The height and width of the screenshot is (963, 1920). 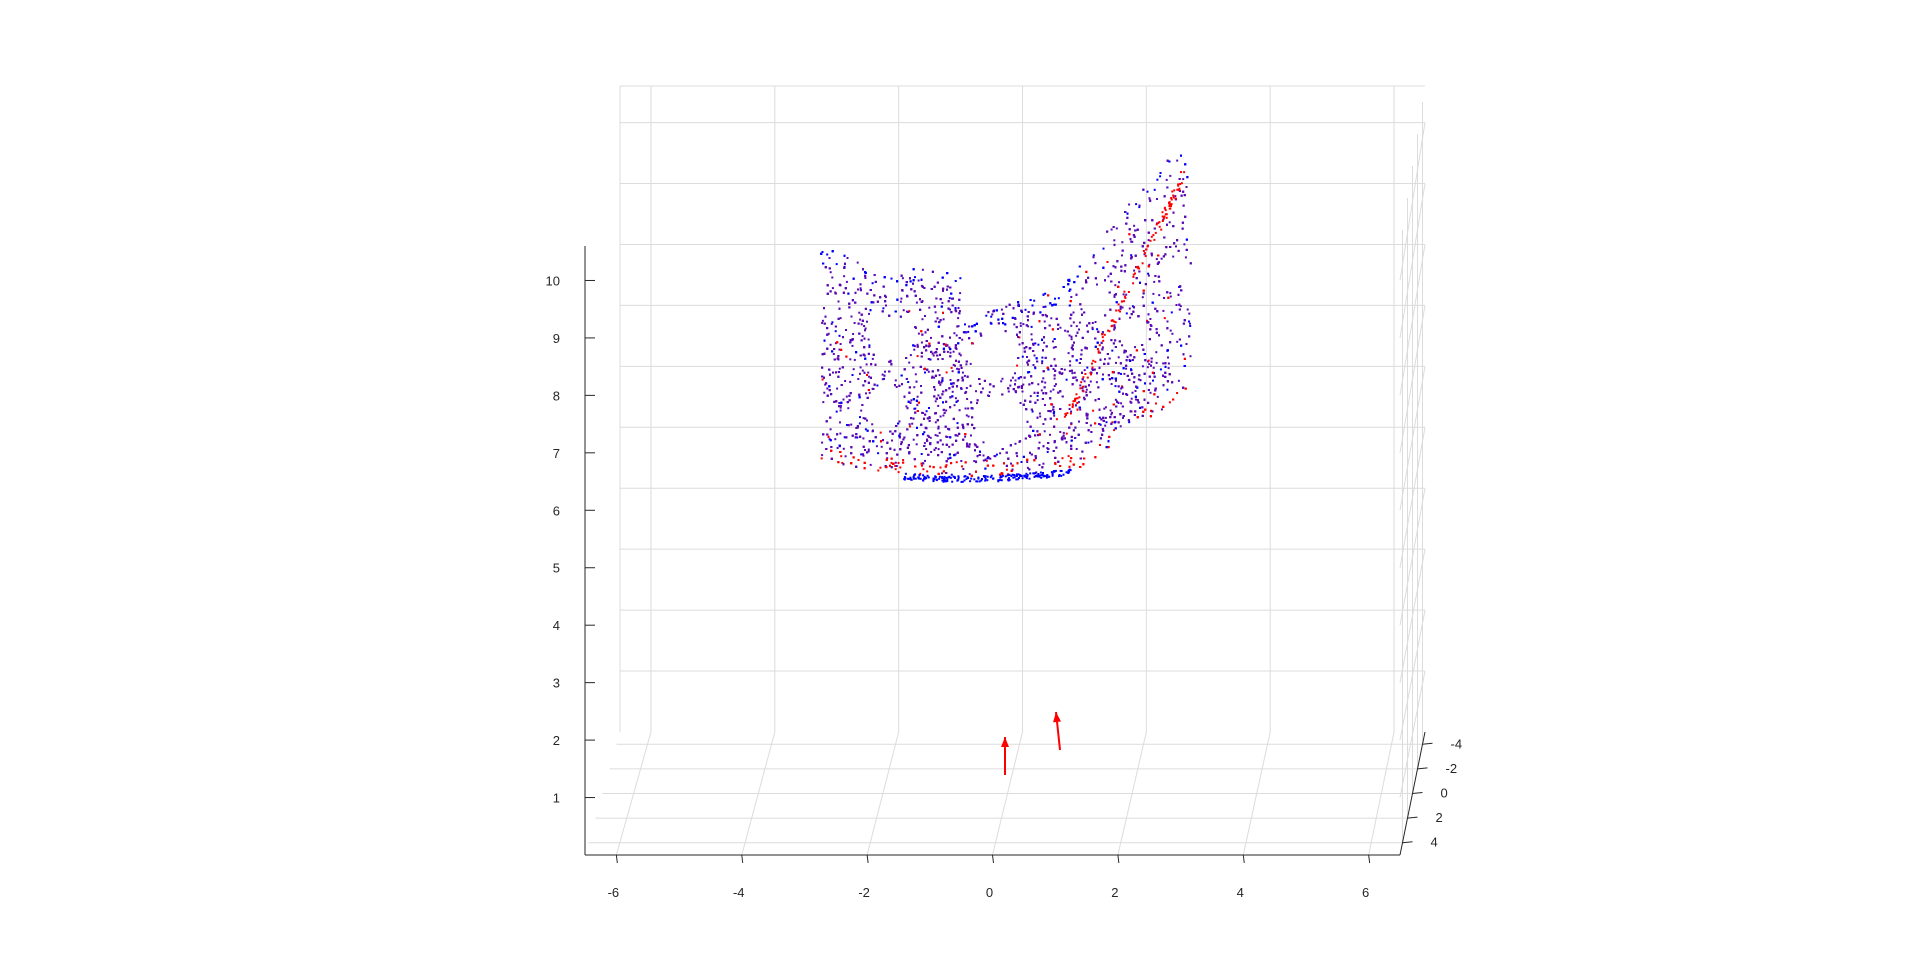 I want to click on x-tick-label: 4, so click(x=1240, y=892).